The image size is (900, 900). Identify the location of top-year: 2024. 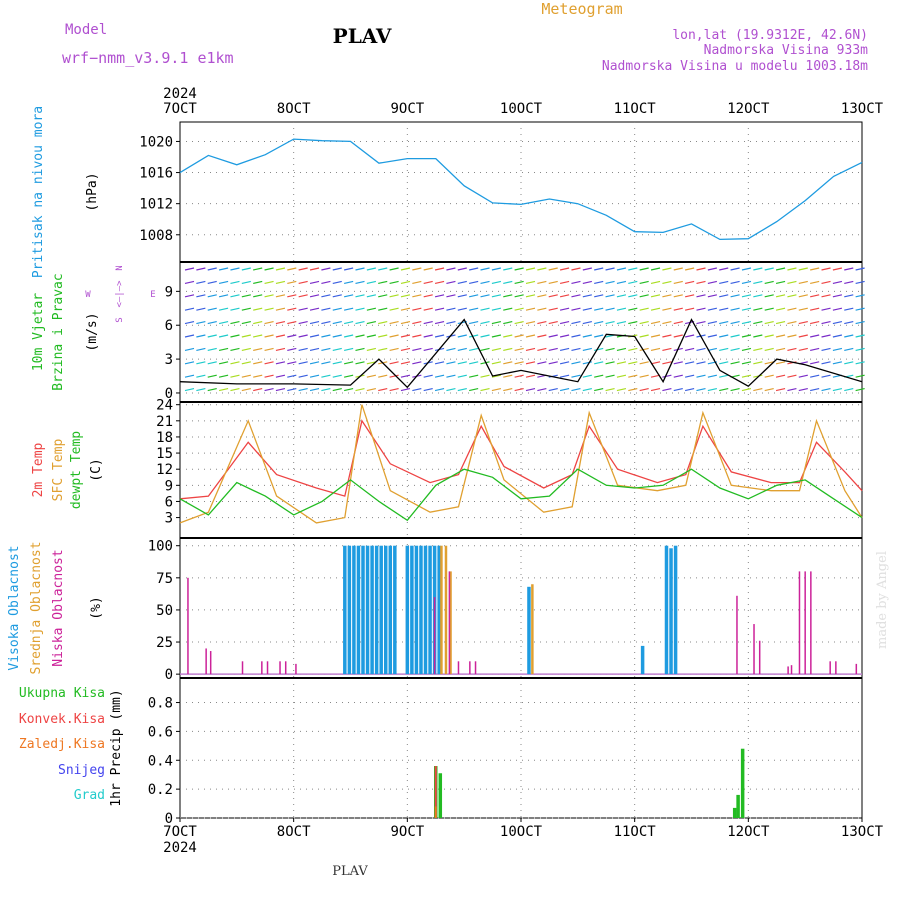
(180, 94).